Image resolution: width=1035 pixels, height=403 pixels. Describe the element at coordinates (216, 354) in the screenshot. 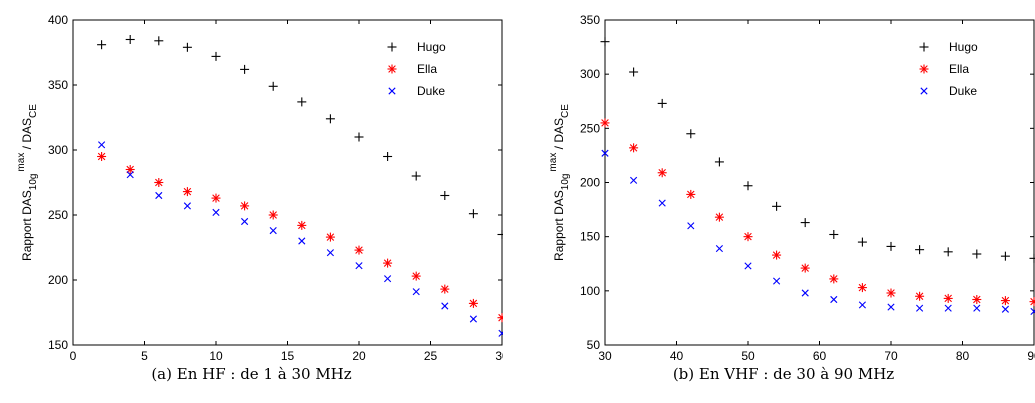

I see `x-tick-label: 10` at that location.